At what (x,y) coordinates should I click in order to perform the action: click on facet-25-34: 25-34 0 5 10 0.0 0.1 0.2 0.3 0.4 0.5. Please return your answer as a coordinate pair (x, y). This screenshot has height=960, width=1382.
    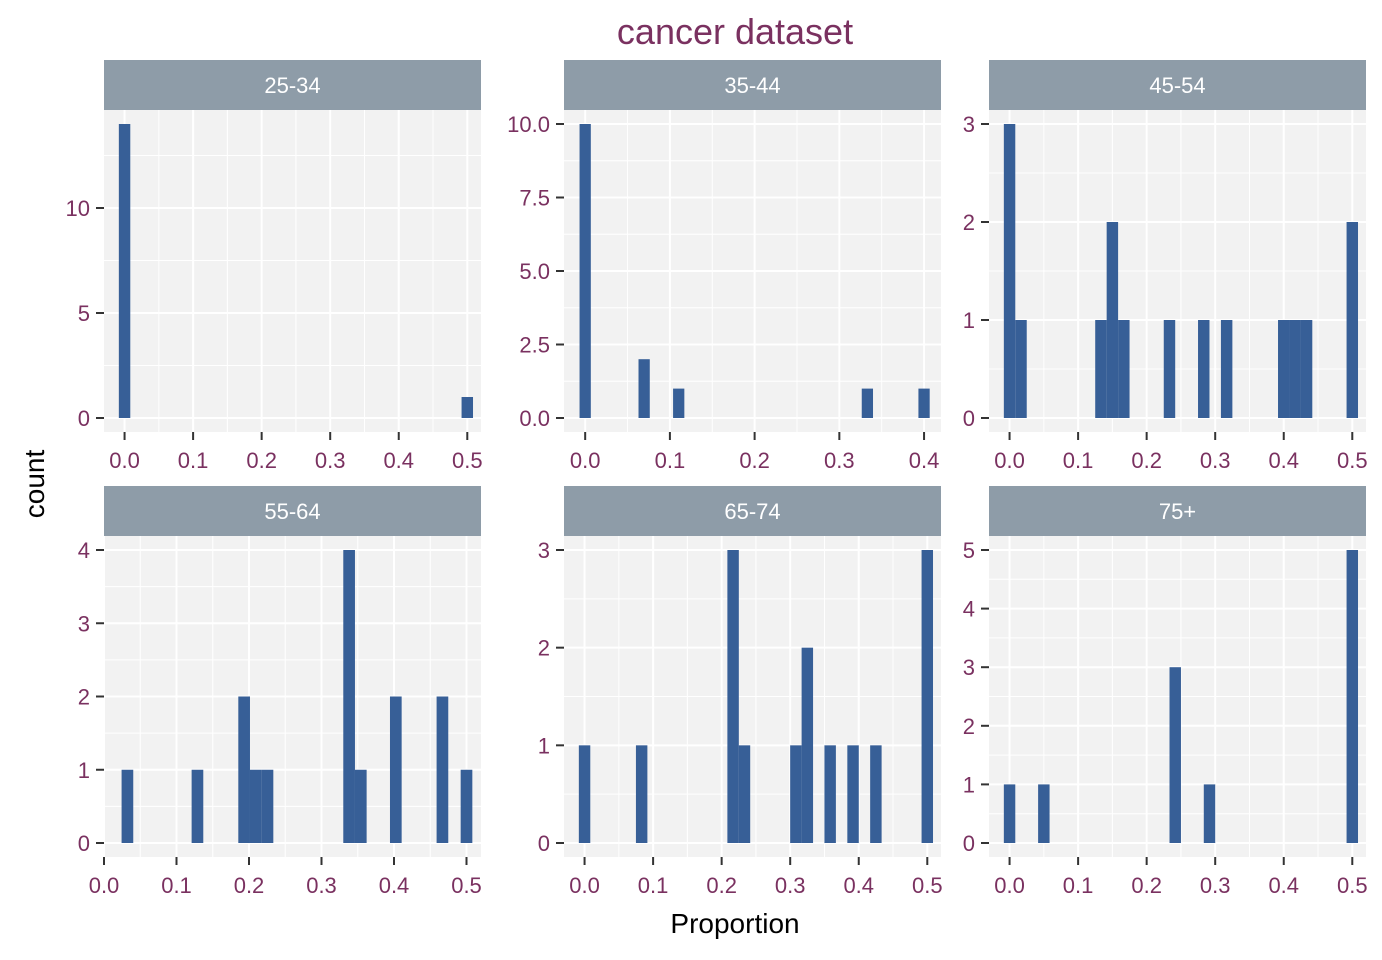
    Looking at the image, I should click on (274, 266).